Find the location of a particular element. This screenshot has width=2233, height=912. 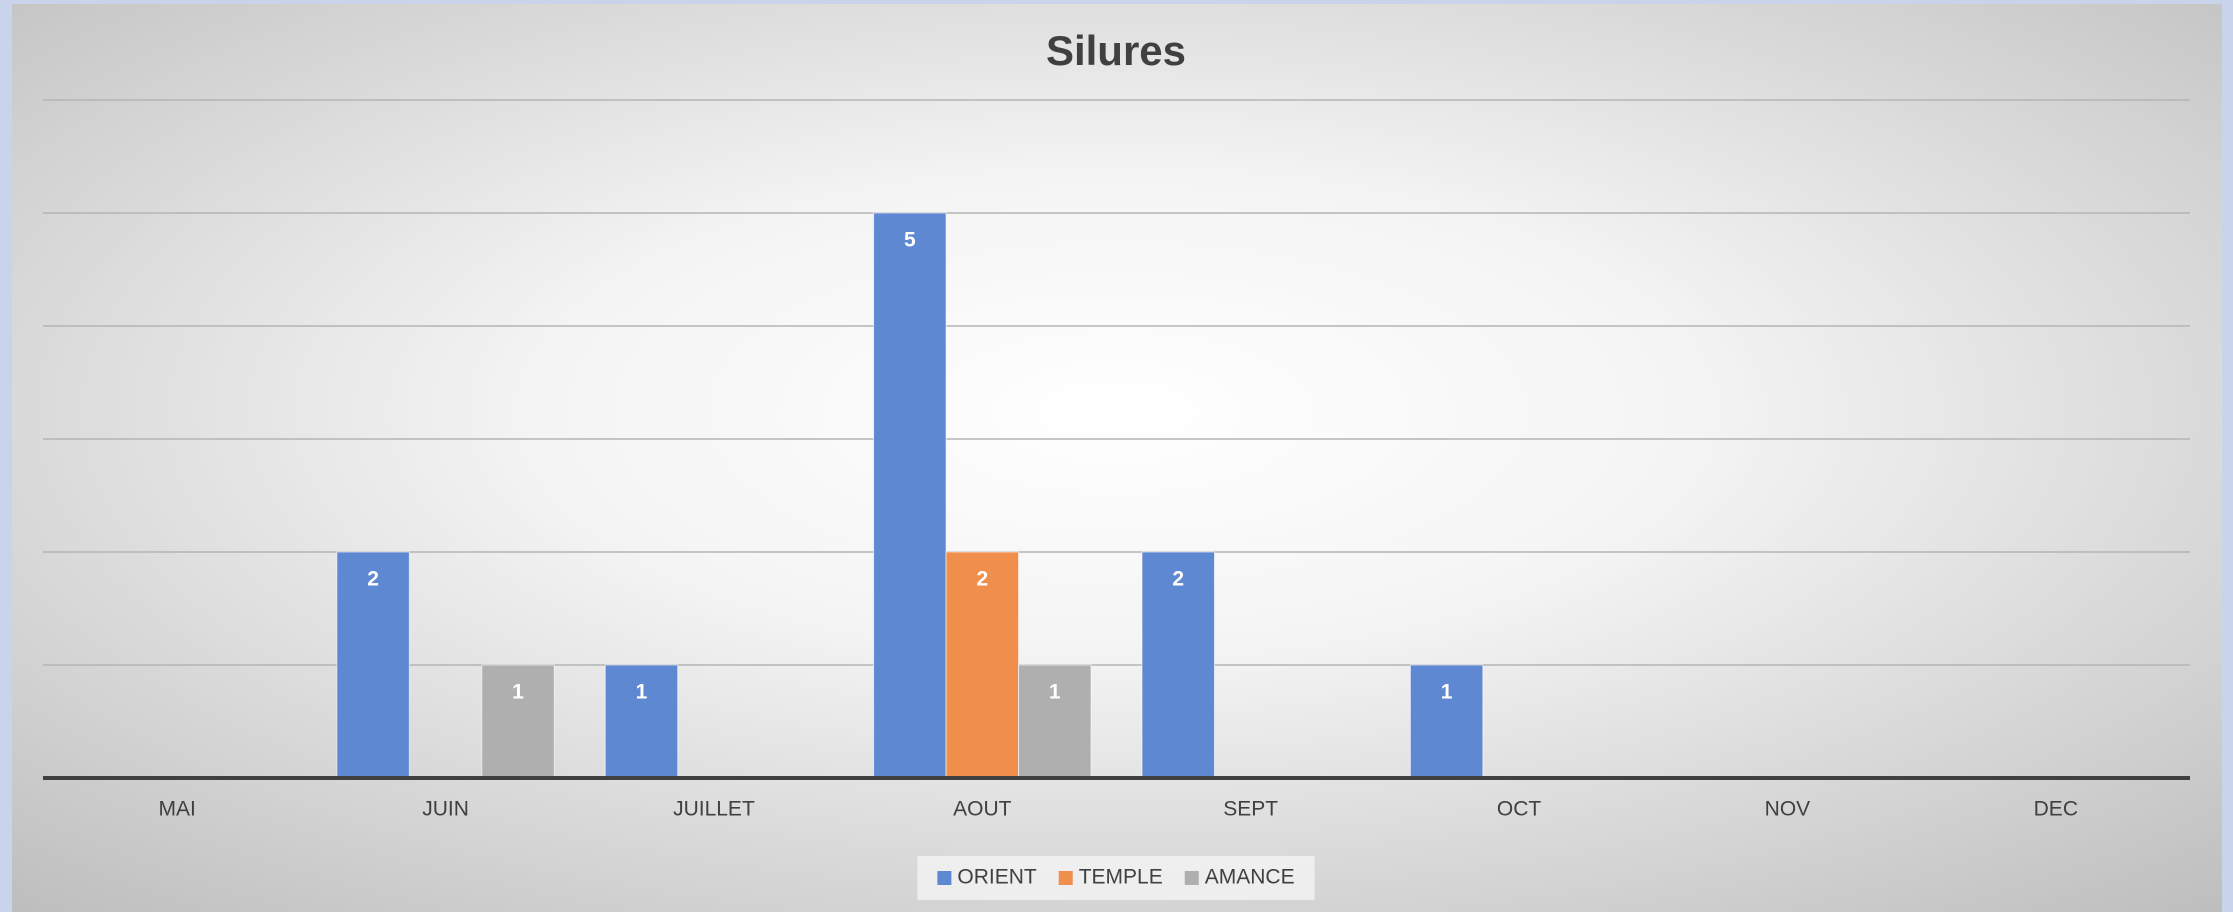

x-tick-label: JUIN is located at coordinates (445, 809).